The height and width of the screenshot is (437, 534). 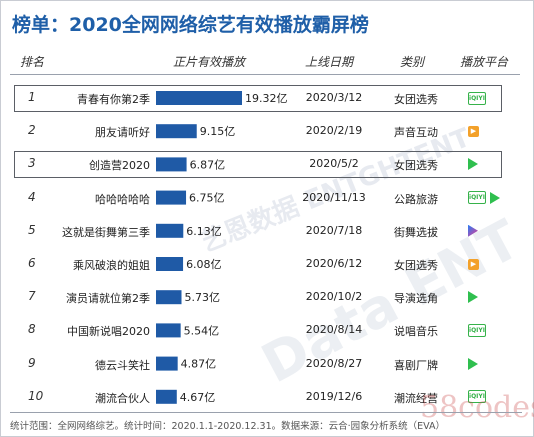 What do you see at coordinates (32, 163) in the screenshot?
I see `rank-number: 3` at bounding box center [32, 163].